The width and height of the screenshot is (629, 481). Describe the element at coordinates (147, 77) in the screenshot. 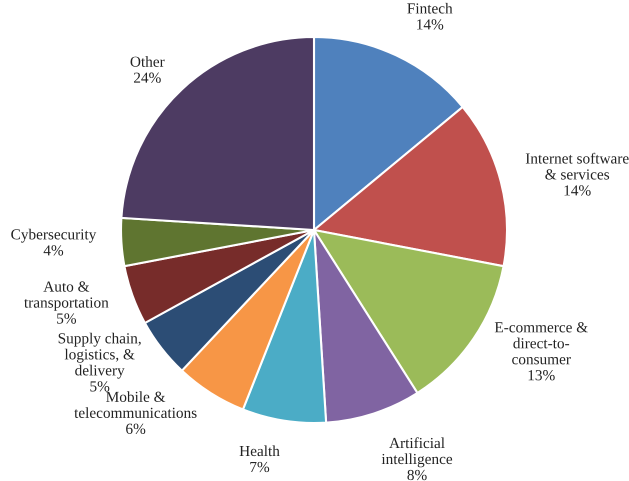

I see `data-label: 24%` at that location.